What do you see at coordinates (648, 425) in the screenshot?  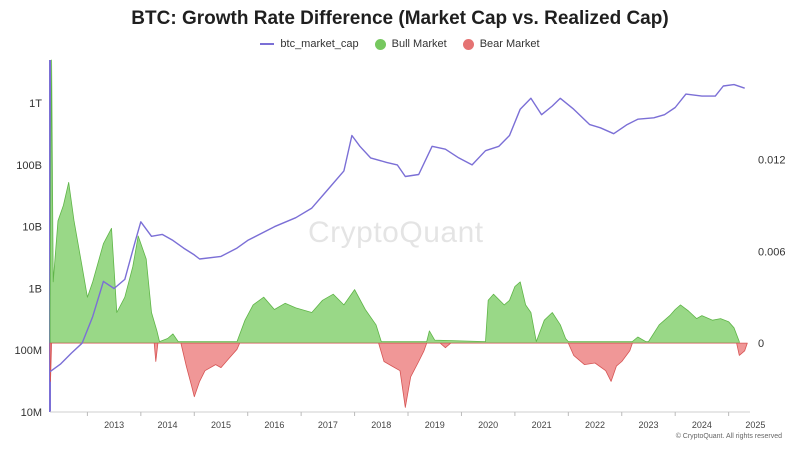 I see `x-tick-label: 2023` at bounding box center [648, 425].